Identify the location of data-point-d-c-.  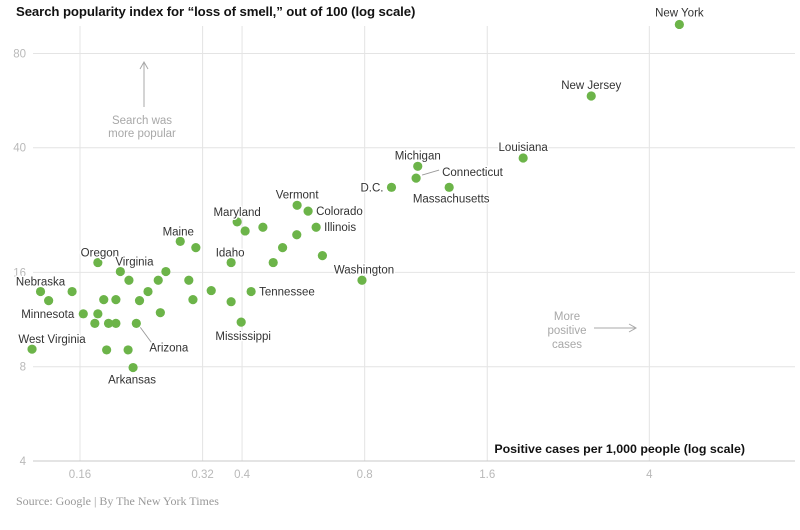
(391, 187).